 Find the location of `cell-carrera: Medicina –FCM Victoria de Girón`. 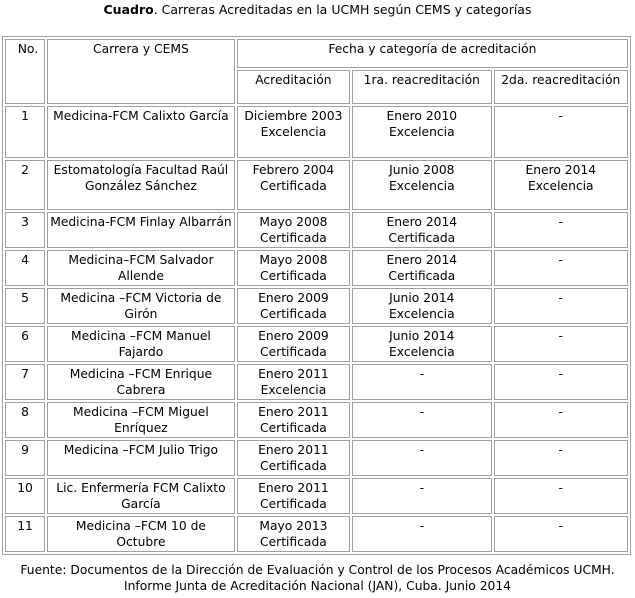

cell-carrera: Medicina –FCM Victoria de Girón is located at coordinates (141, 306).